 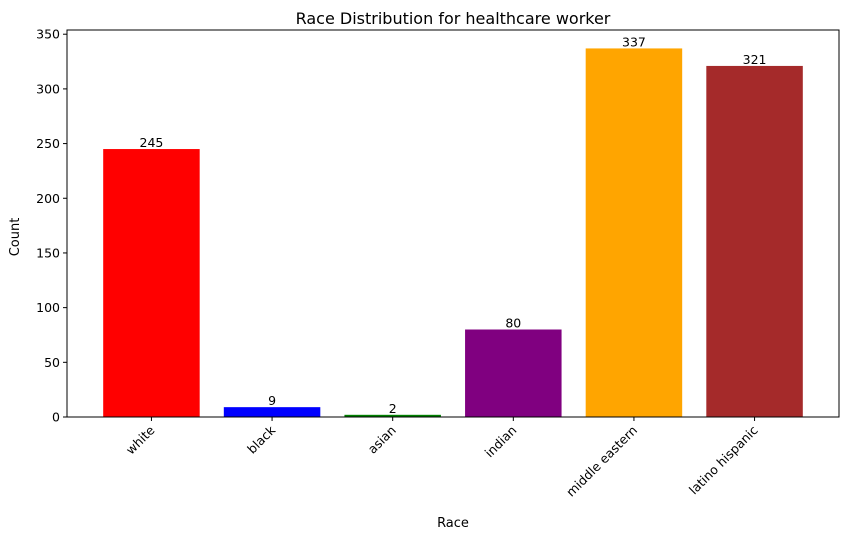 What do you see at coordinates (393, 408) in the screenshot?
I see `value-label-asian: 2` at bounding box center [393, 408].